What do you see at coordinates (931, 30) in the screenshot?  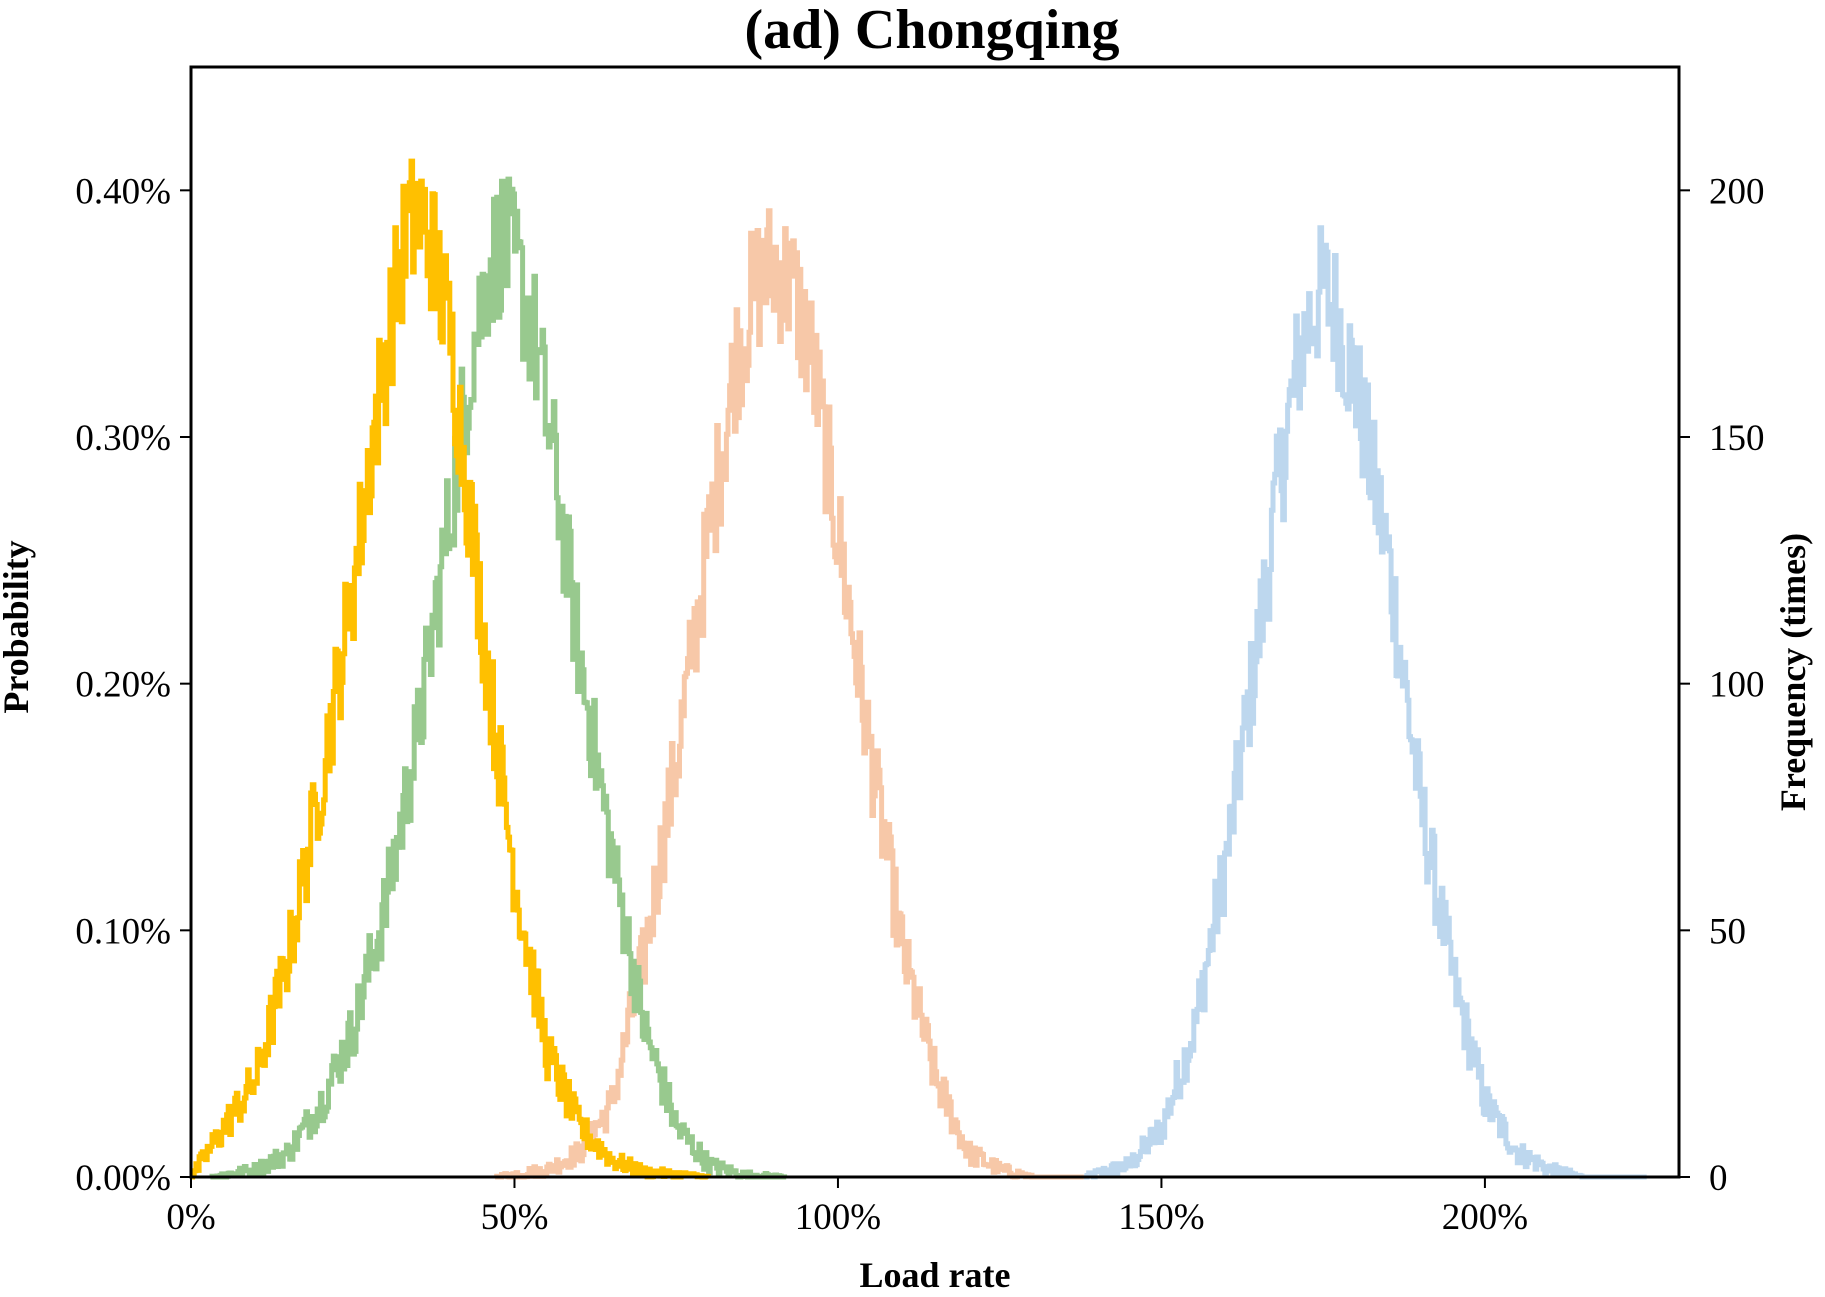 I see `chart-title: (ad) Chongqing` at bounding box center [931, 30].